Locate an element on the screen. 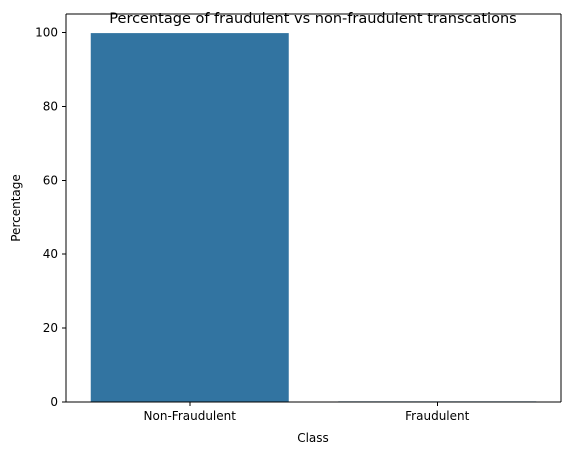  x-tick-label: Non-Fraudulent is located at coordinates (190, 416).